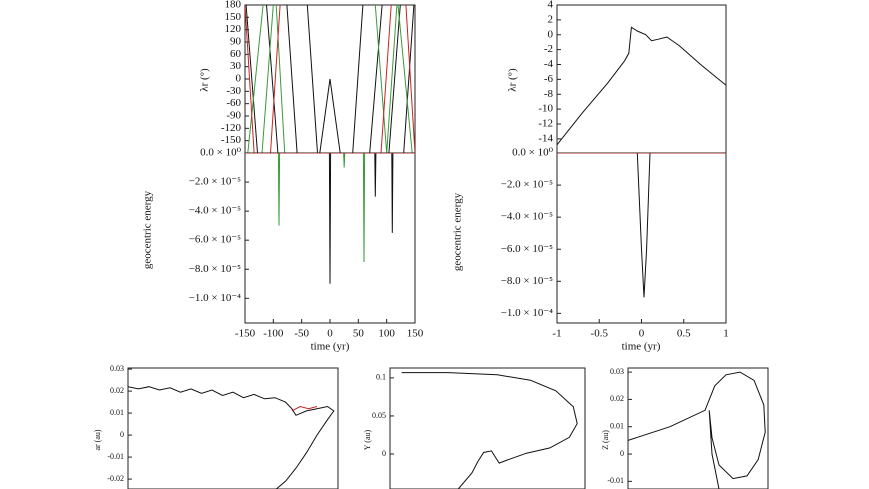 The width and height of the screenshot is (869, 489). Describe the element at coordinates (367, 439) in the screenshot. I see `y-axis-label: Y (au)` at that location.